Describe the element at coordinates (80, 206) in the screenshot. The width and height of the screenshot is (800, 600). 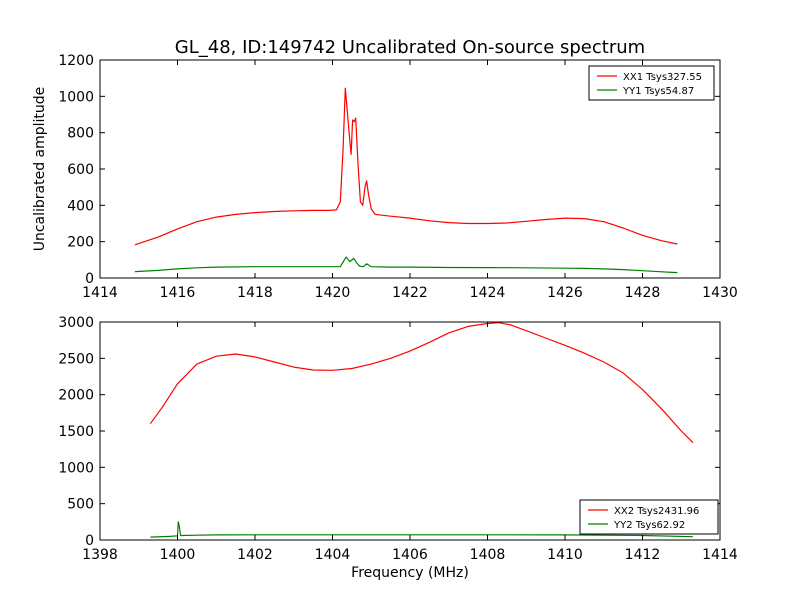
I see `y-tick-label: 400` at that location.